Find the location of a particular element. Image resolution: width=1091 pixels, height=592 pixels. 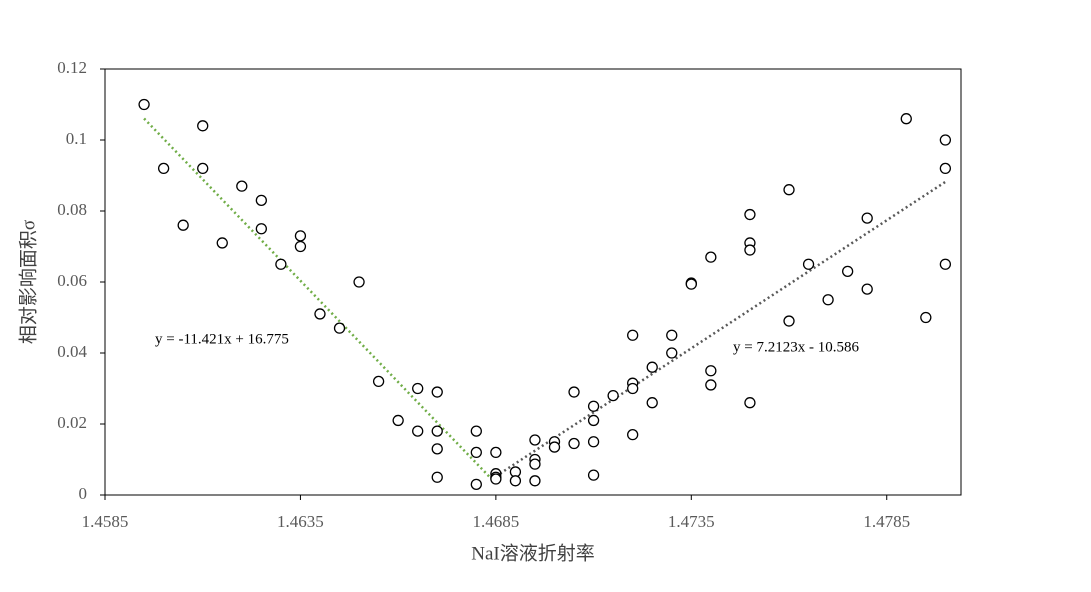

y-tick-label: 0.08 is located at coordinates (72, 209).